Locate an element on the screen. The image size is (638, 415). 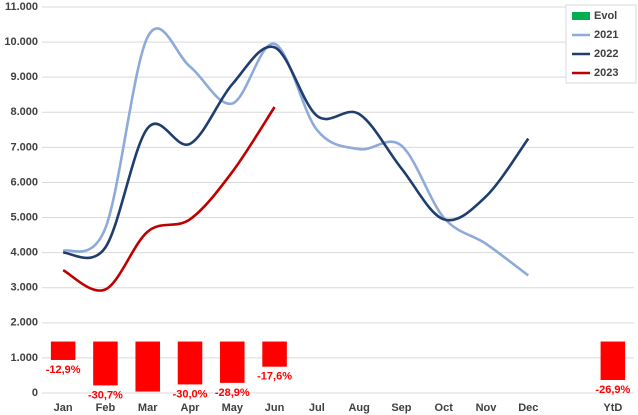
value-label: -26,9% is located at coordinates (612, 390).